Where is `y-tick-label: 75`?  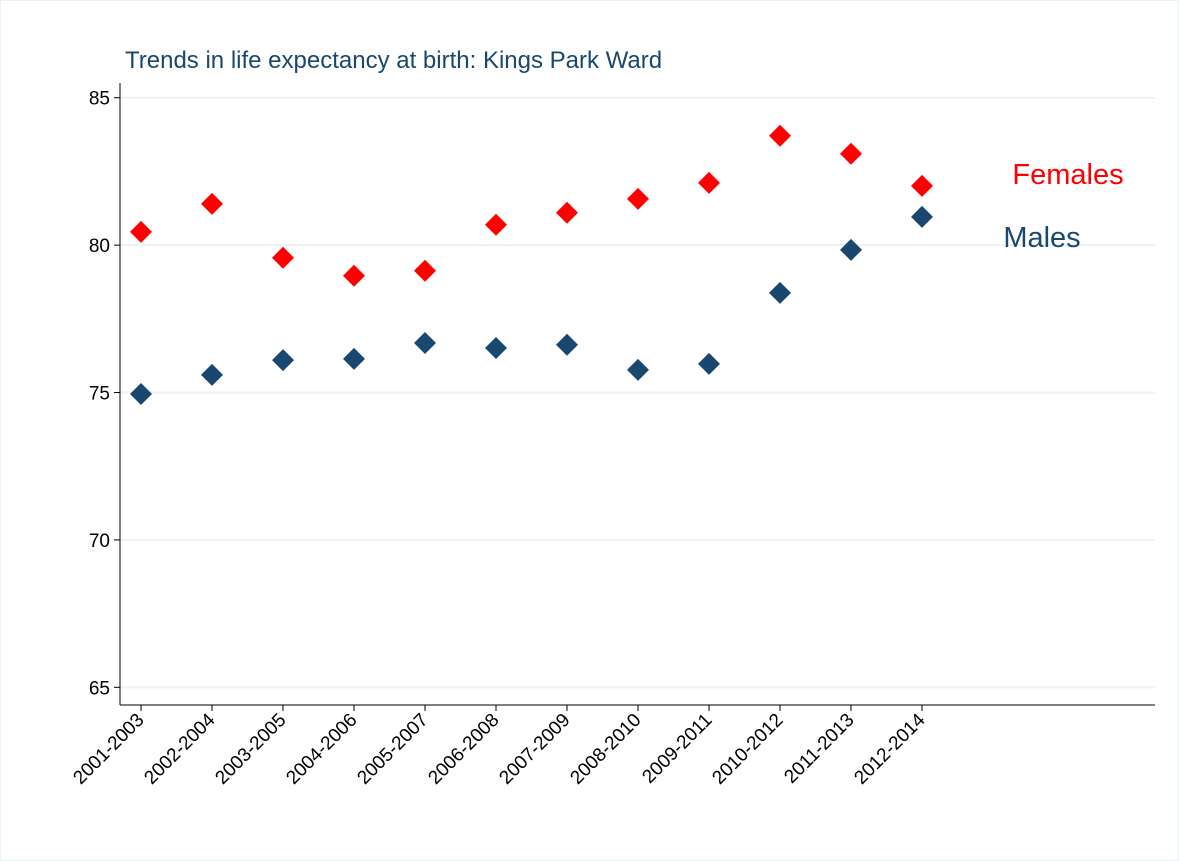 y-tick-label: 75 is located at coordinates (99, 394).